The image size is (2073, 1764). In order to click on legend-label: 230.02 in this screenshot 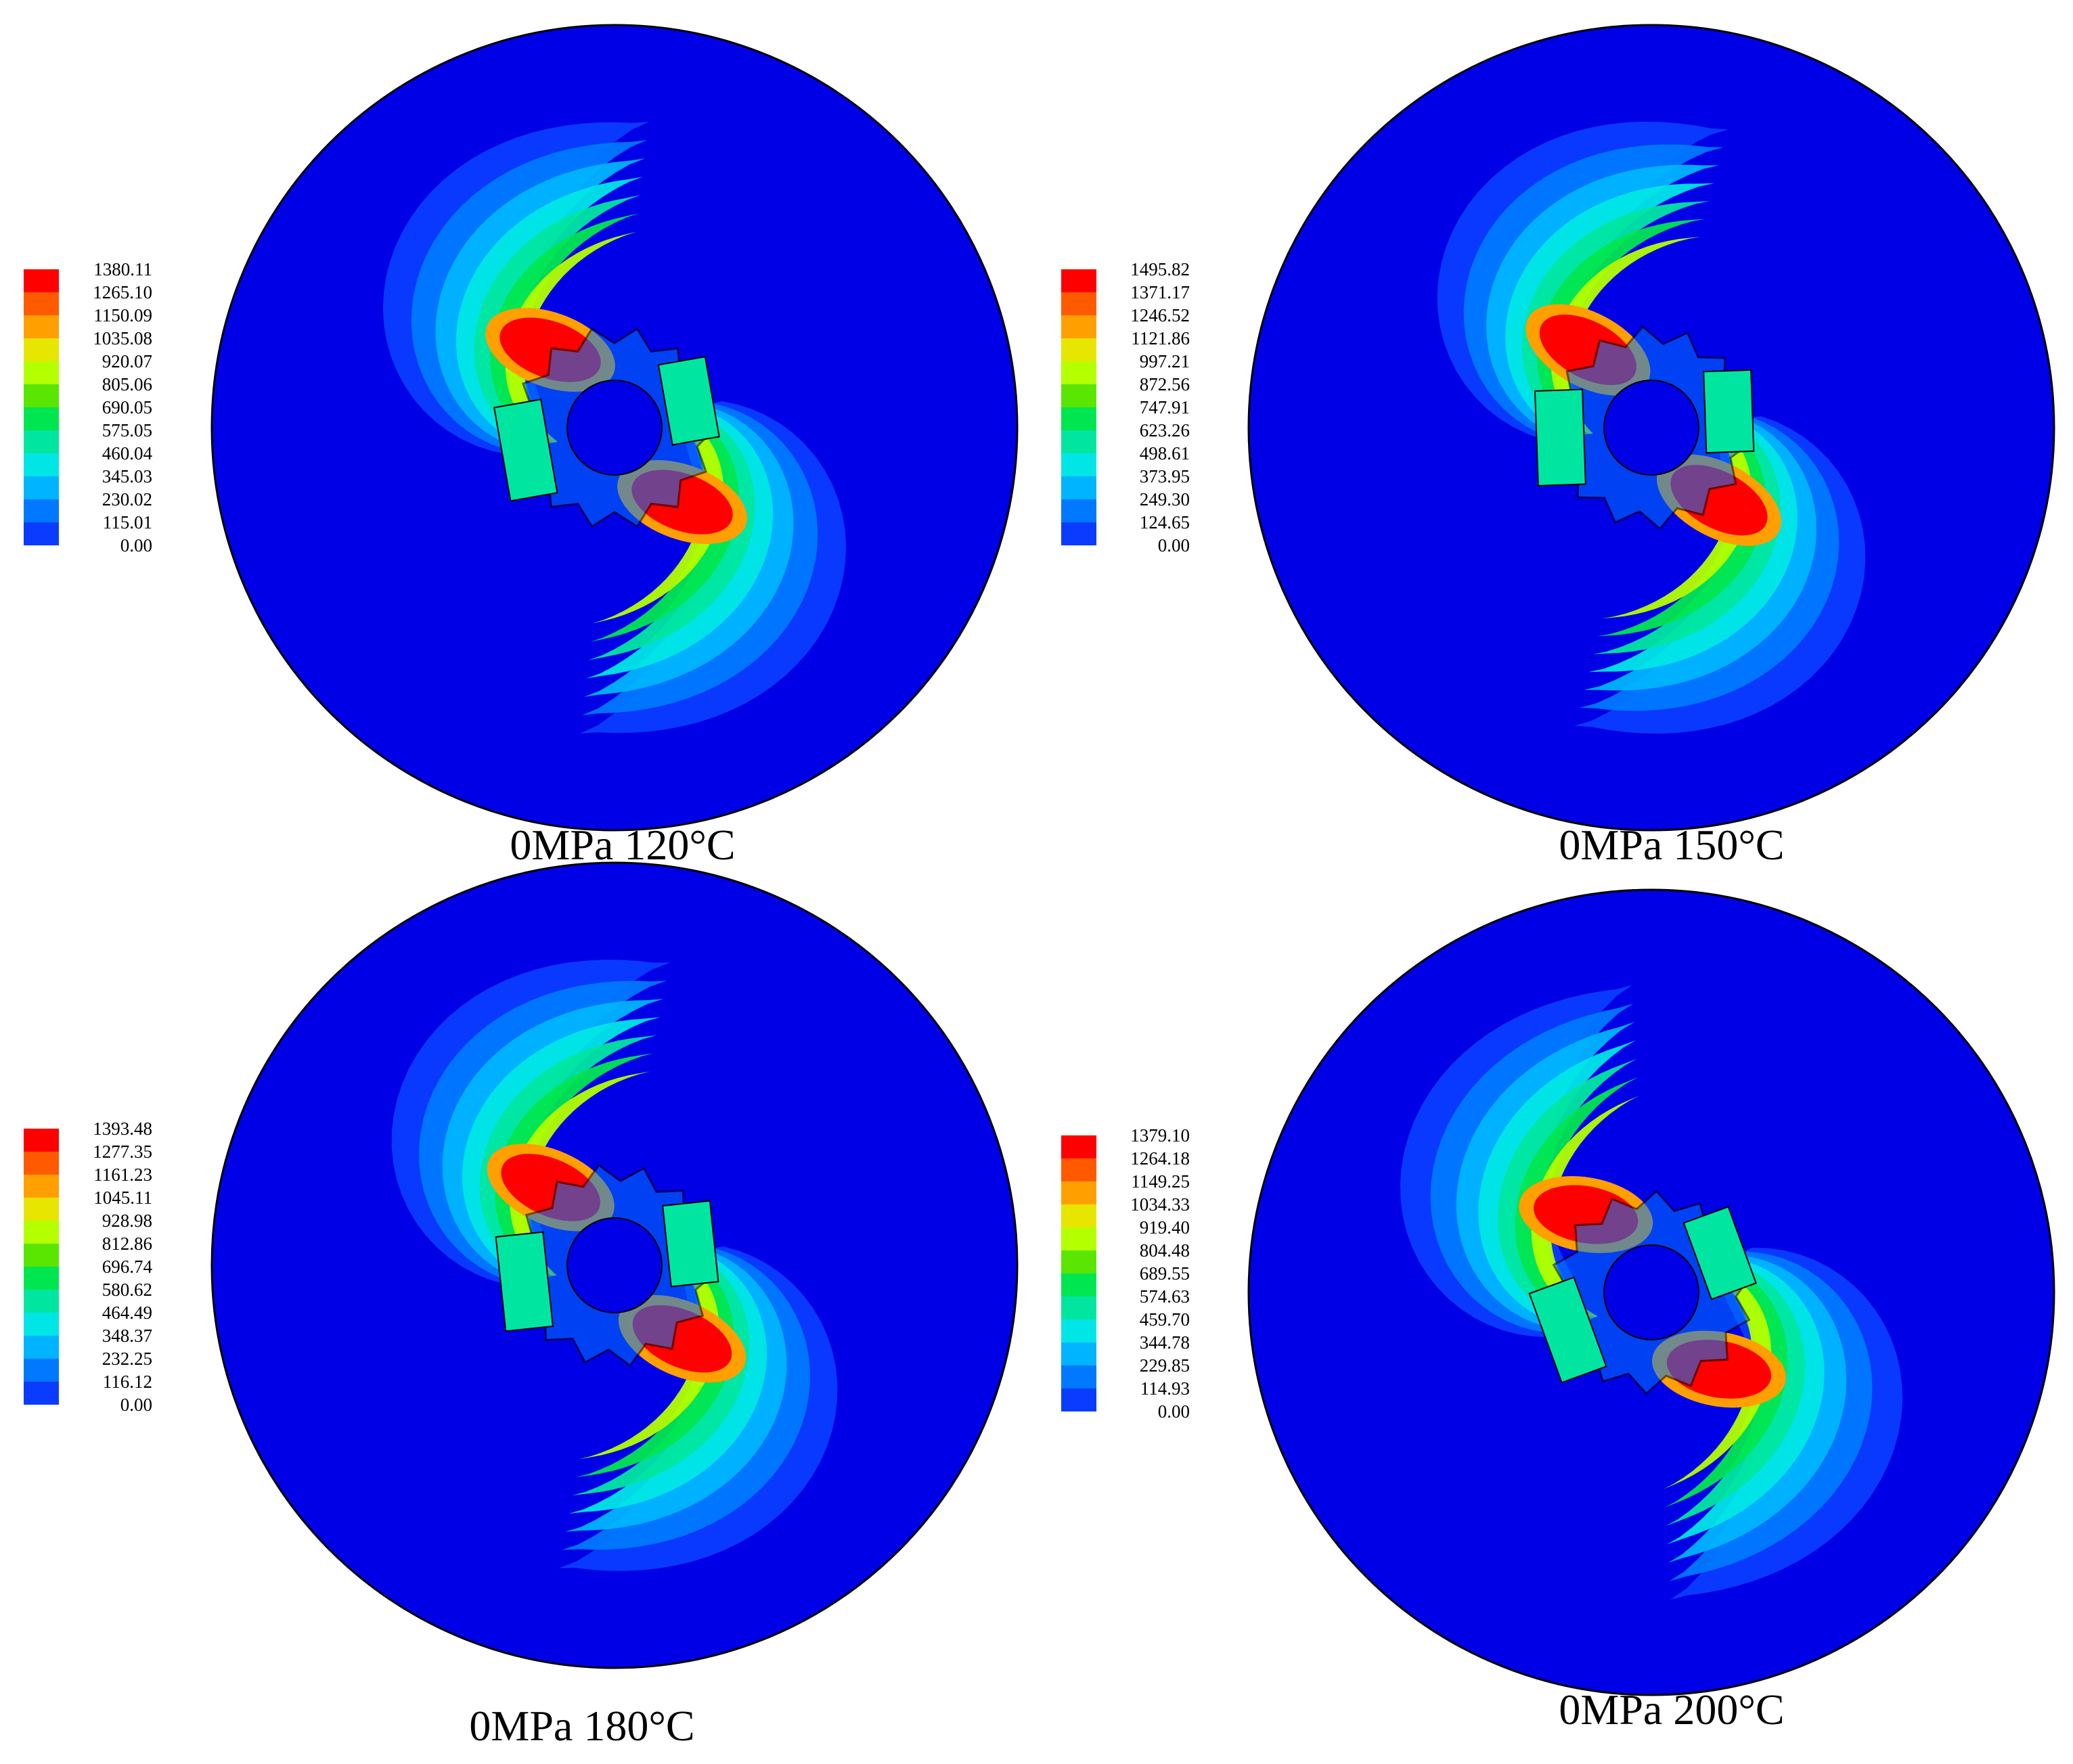, I will do `click(127, 499)`.